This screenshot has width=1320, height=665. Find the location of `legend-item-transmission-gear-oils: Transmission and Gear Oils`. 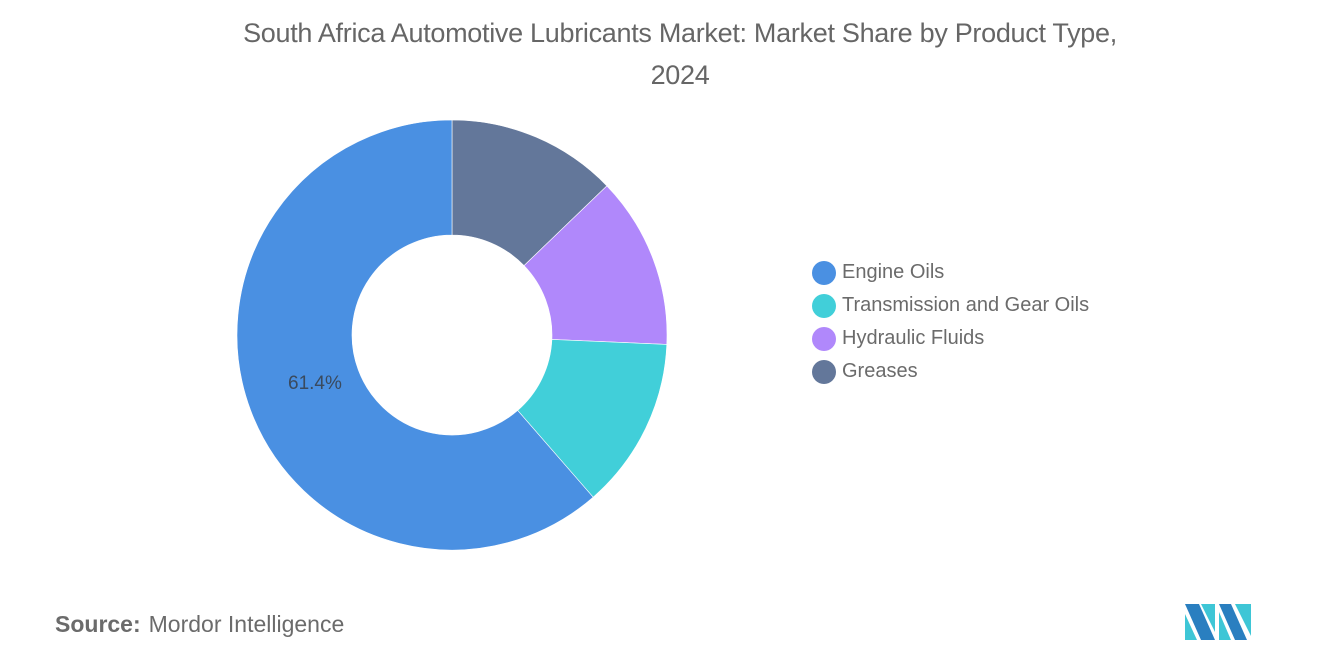

legend-item-transmission-gear-oils: Transmission and Gear Oils is located at coordinates (950, 305).